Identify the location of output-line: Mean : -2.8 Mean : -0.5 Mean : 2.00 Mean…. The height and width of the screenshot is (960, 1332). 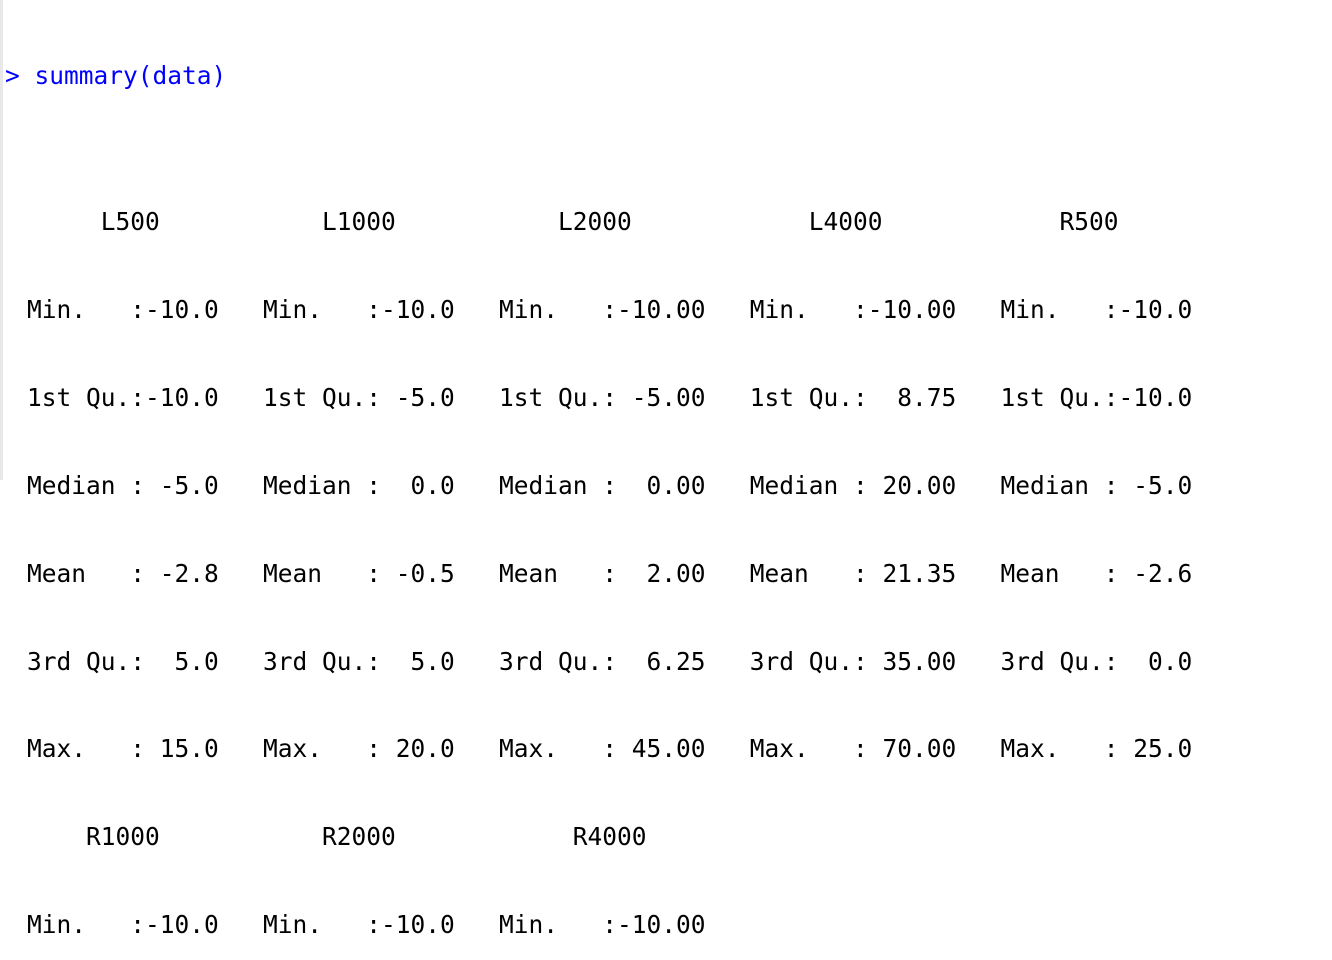
(624, 573).